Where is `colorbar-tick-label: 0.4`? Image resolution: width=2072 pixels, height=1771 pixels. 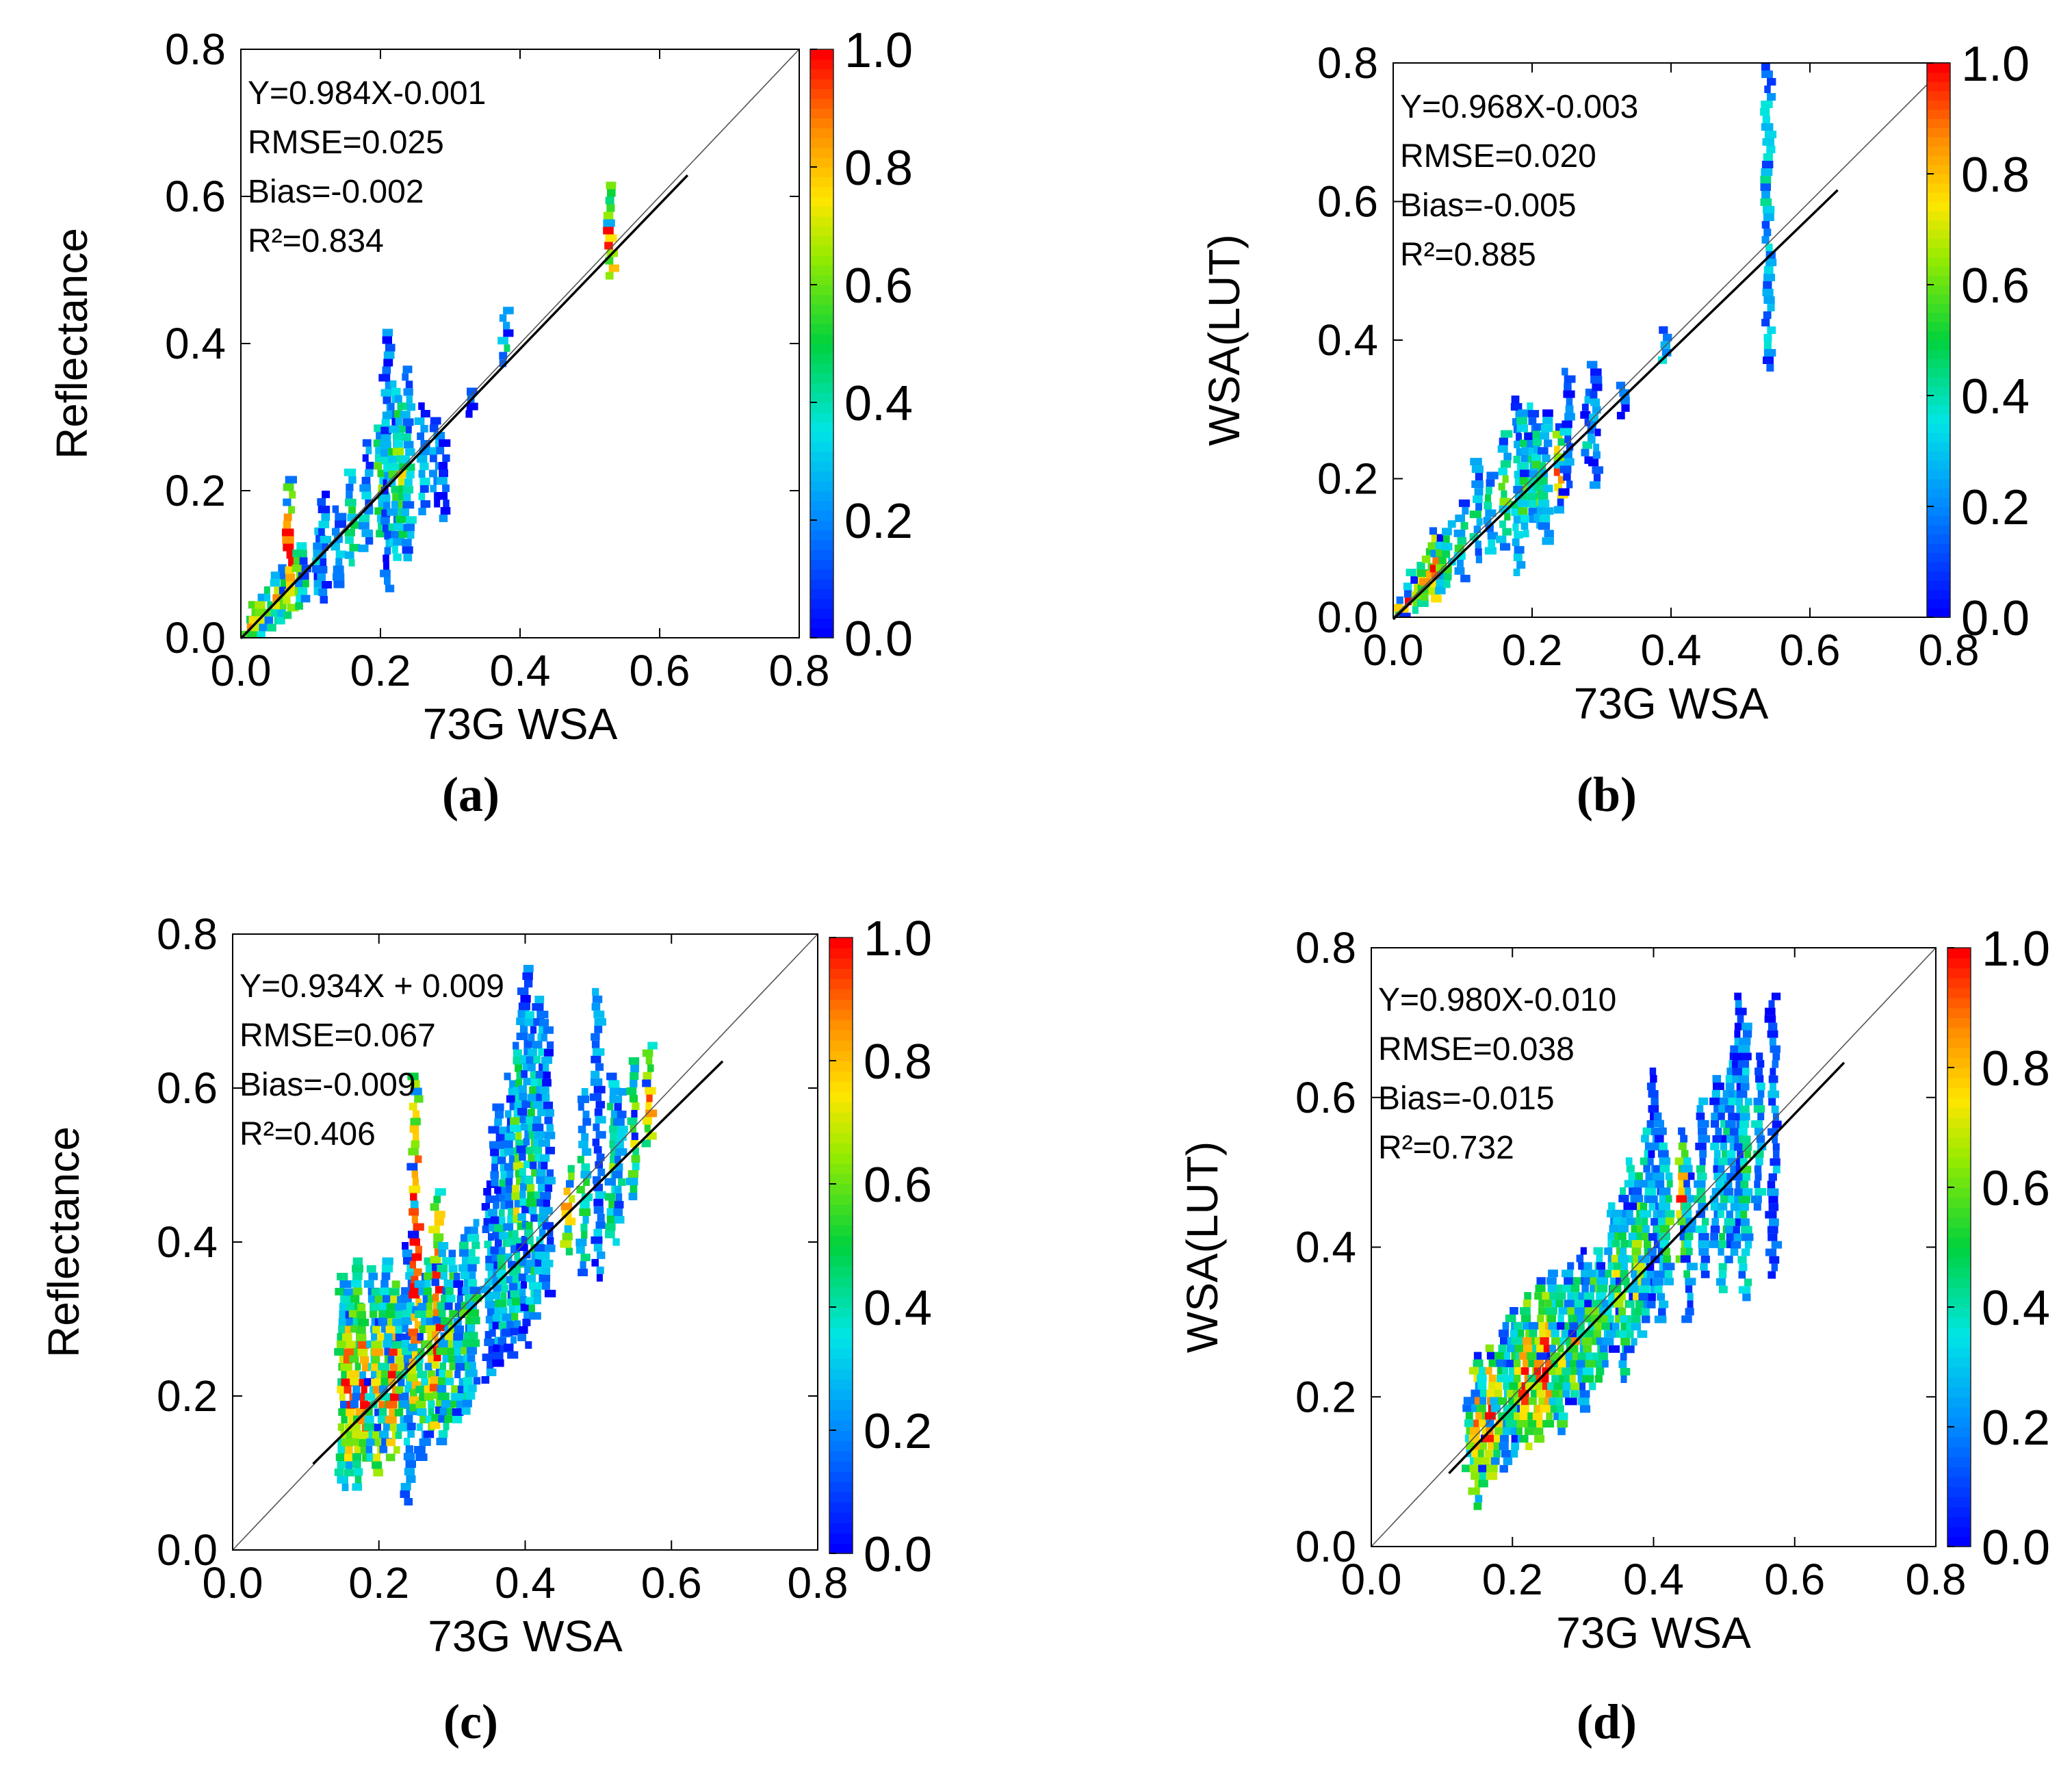
colorbar-tick-label: 0.4 is located at coordinates (878, 403).